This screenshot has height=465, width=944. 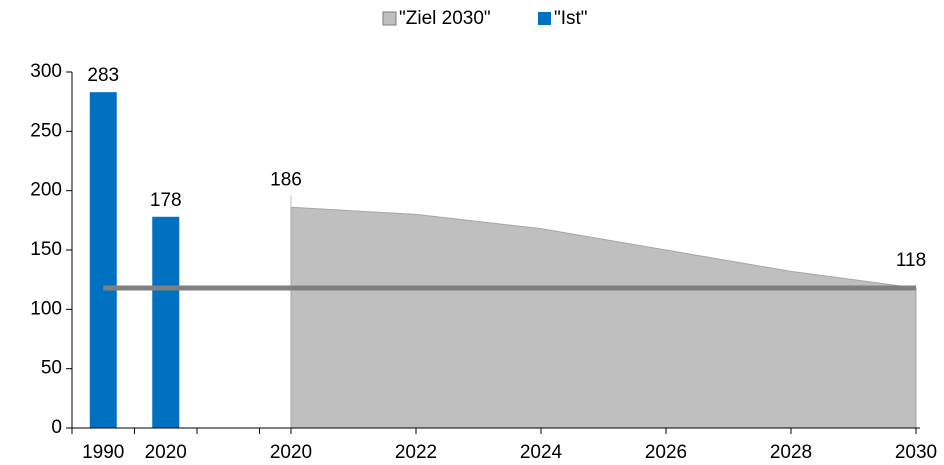 What do you see at coordinates (46, 190) in the screenshot?
I see `y-tick-label: 200` at bounding box center [46, 190].